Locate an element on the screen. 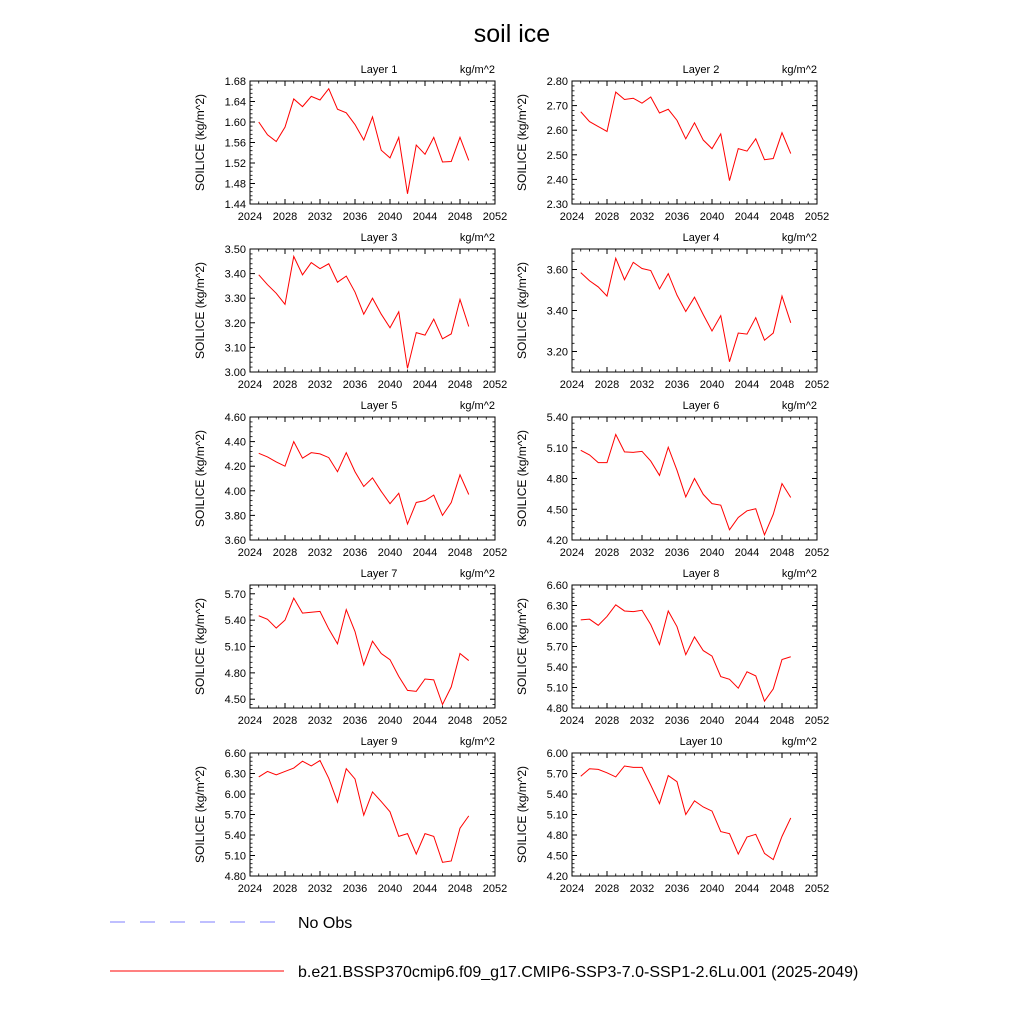 The width and height of the screenshot is (1024, 1024). y-tick-label: 2.30 is located at coordinates (557, 205).